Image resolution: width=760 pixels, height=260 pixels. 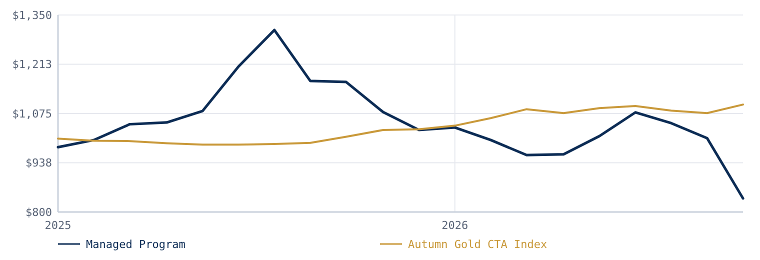 I want to click on legend-label: Managed Program, so click(x=136, y=244).